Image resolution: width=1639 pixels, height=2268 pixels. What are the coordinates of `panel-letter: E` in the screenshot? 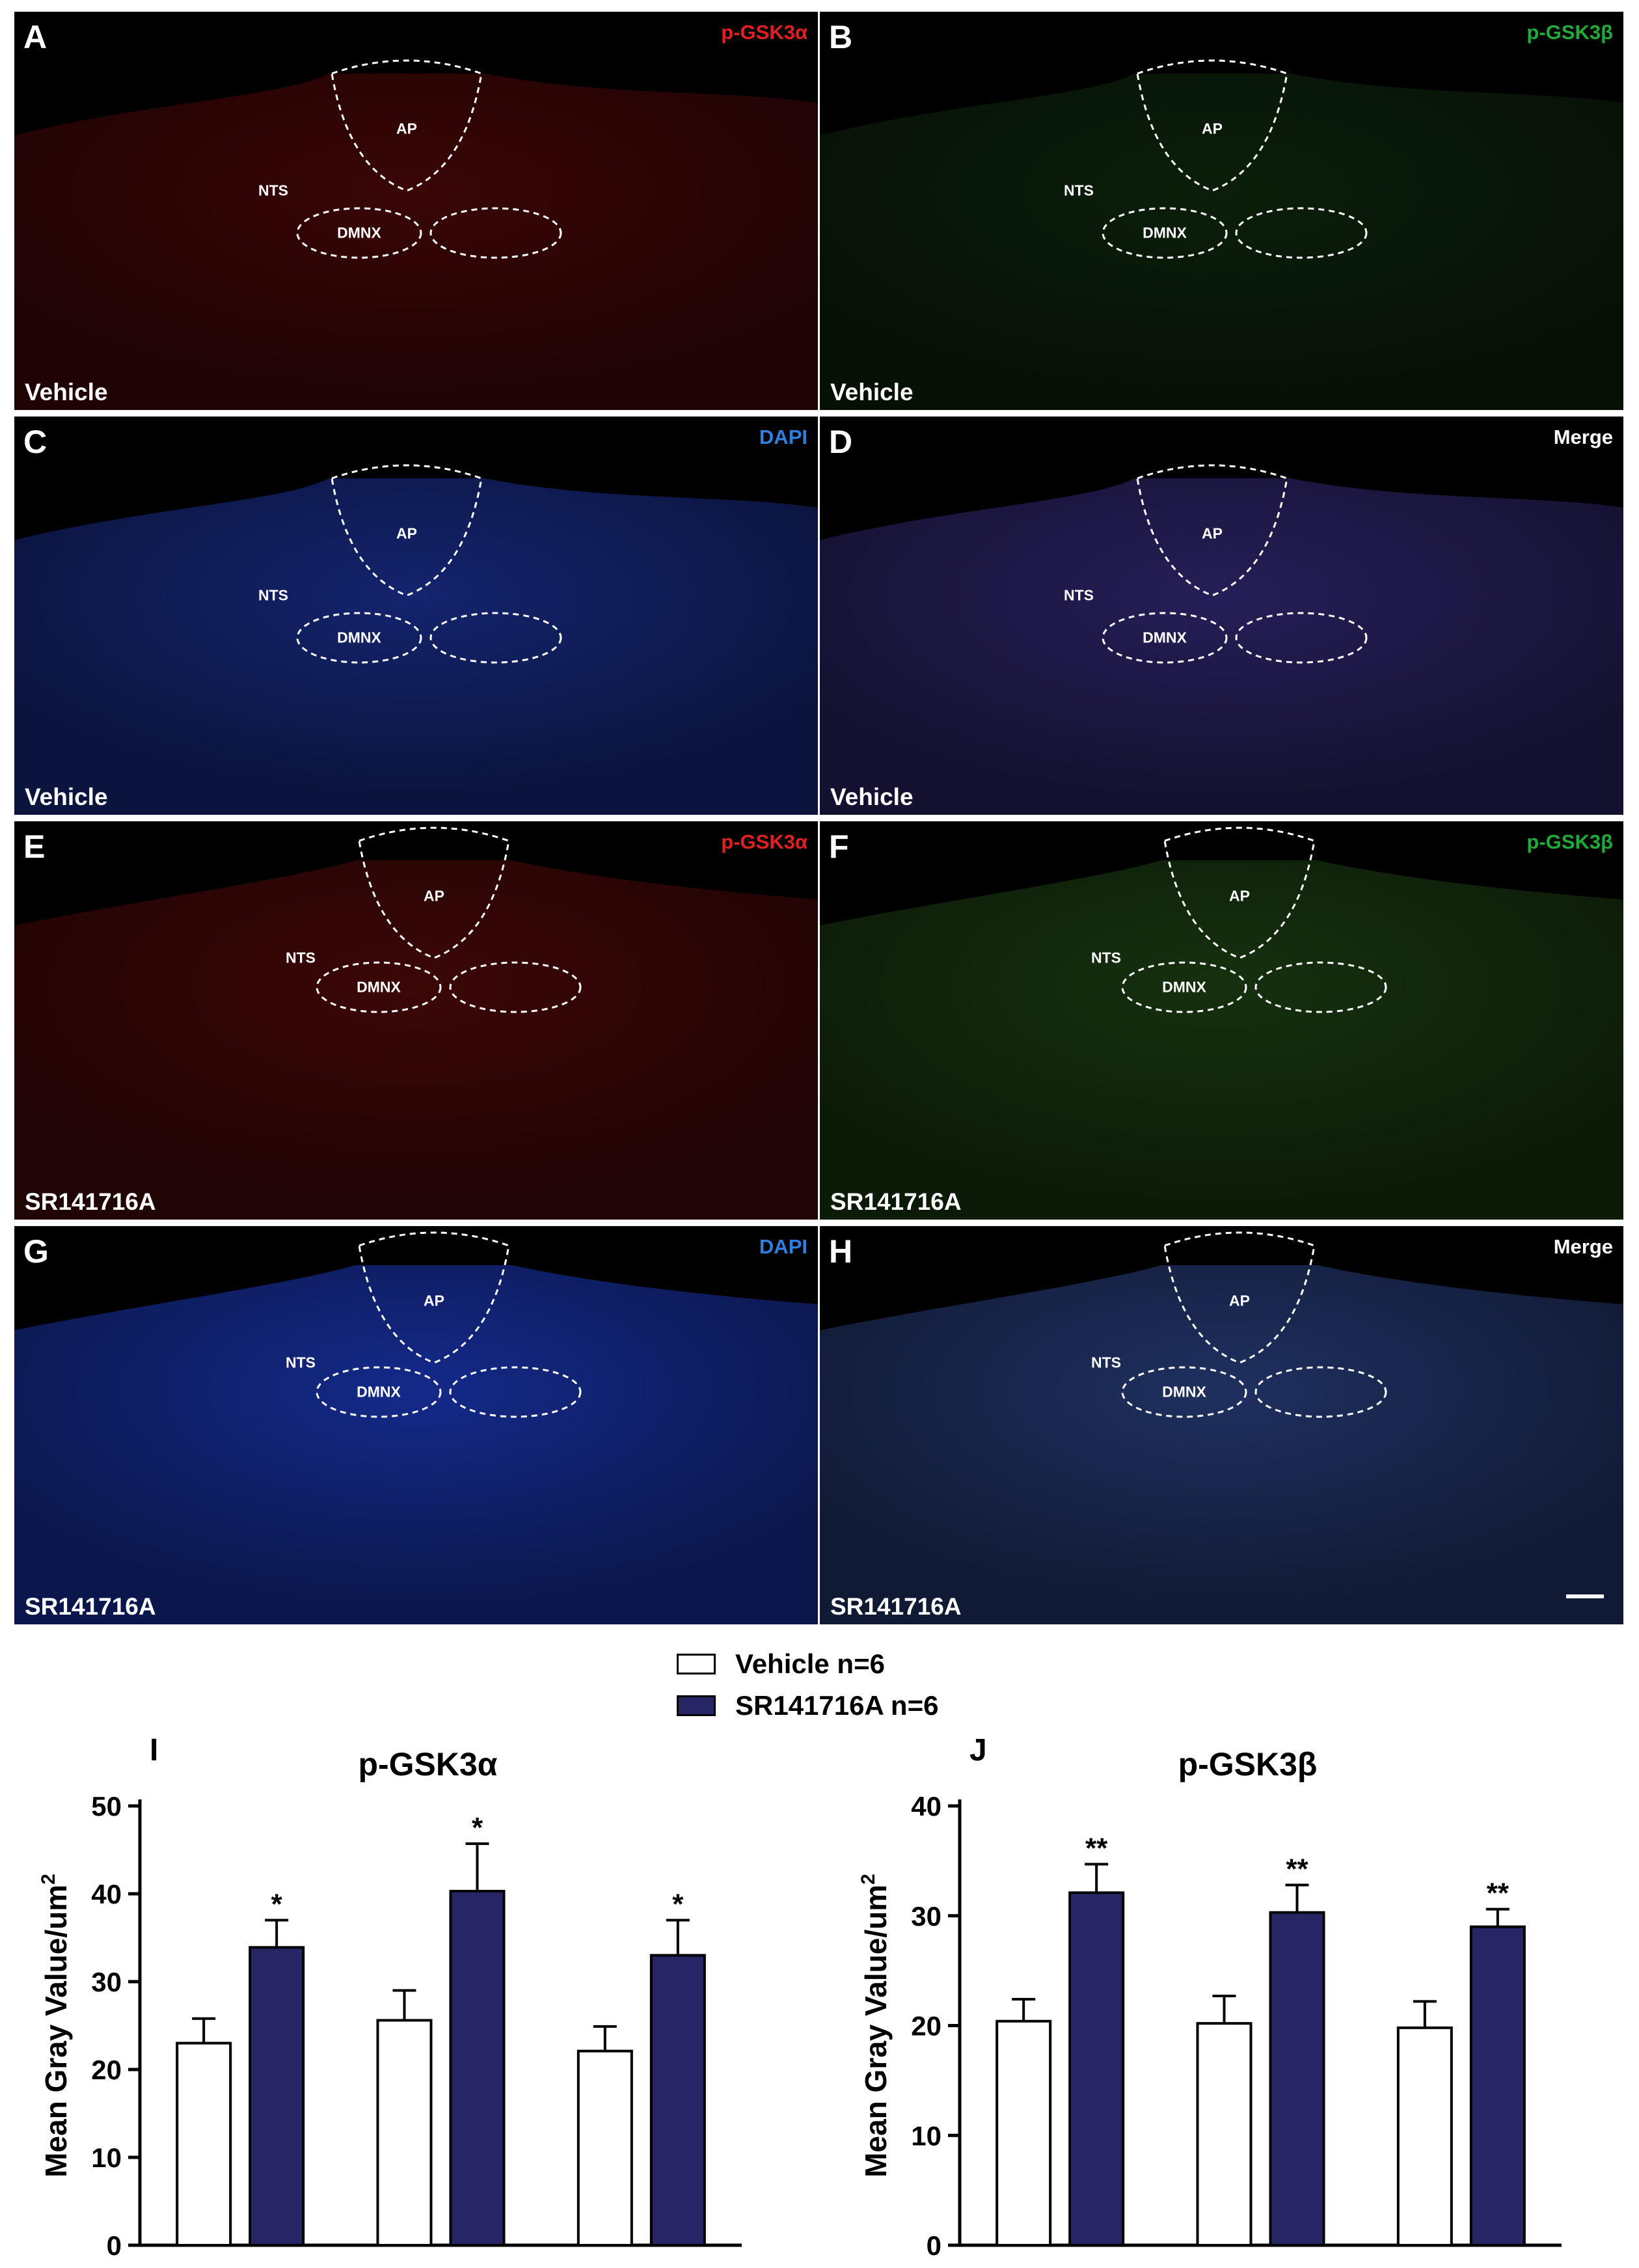 It's located at (34, 847).